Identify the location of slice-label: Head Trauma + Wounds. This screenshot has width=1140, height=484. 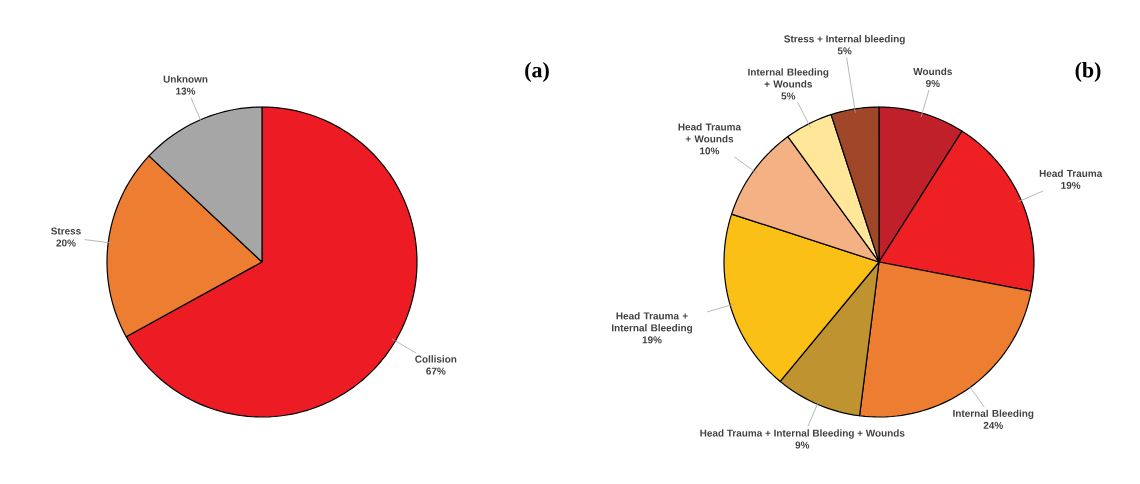
(710, 133).